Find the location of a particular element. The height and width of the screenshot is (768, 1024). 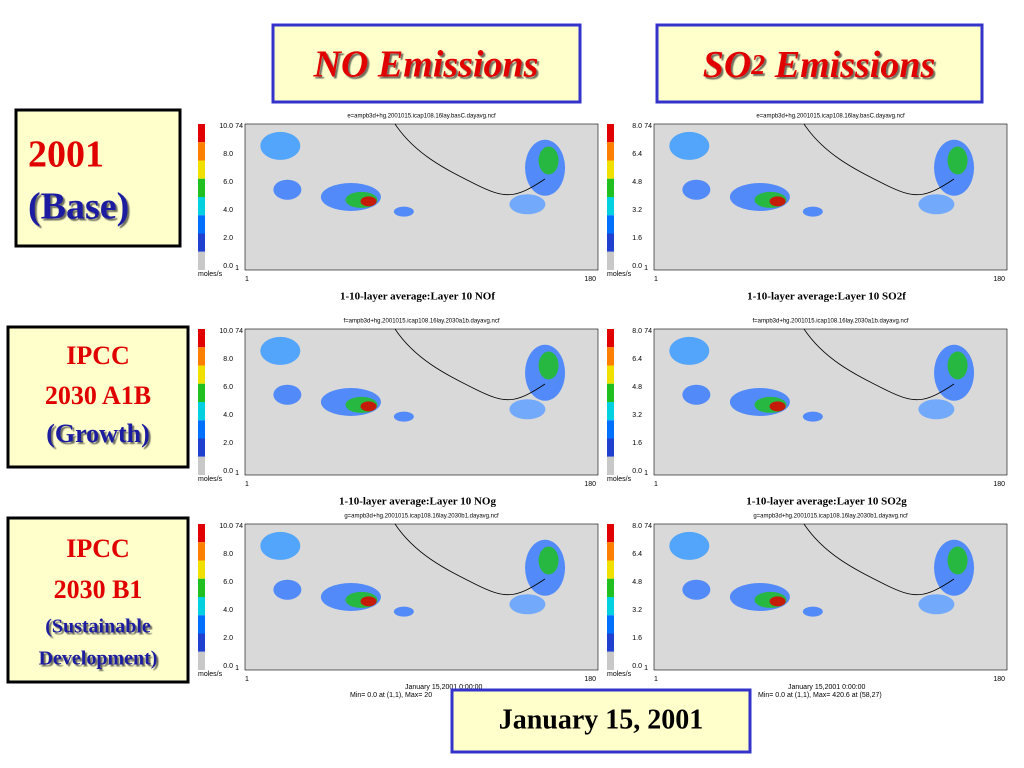

panel-caption: 1-10-layer average:Layer 10 SO2f is located at coordinates (826, 297).